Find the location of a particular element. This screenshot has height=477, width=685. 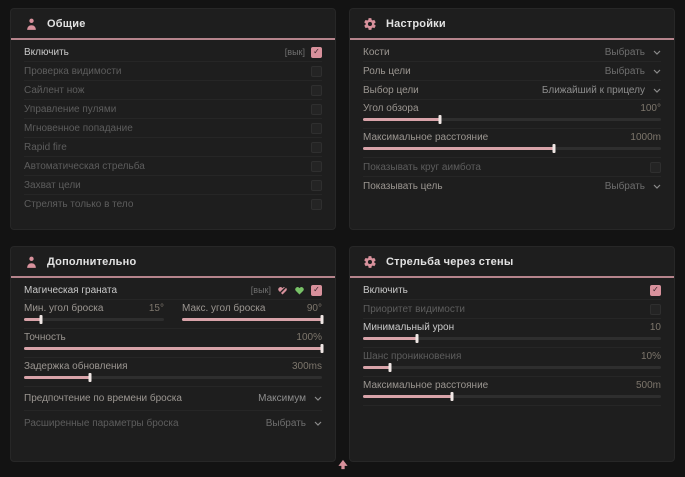

toggle-row-aimbot-circle: Показывать круг аимбота is located at coordinates (512, 167).